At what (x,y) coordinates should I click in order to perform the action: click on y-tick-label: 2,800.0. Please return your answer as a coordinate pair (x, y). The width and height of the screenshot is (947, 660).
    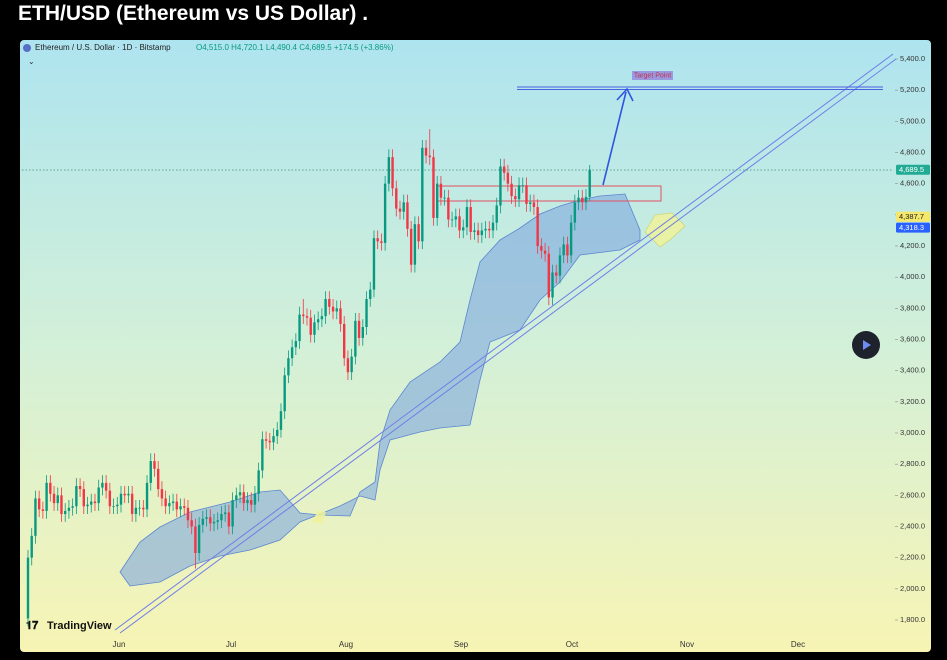
    Looking at the image, I should click on (912, 463).